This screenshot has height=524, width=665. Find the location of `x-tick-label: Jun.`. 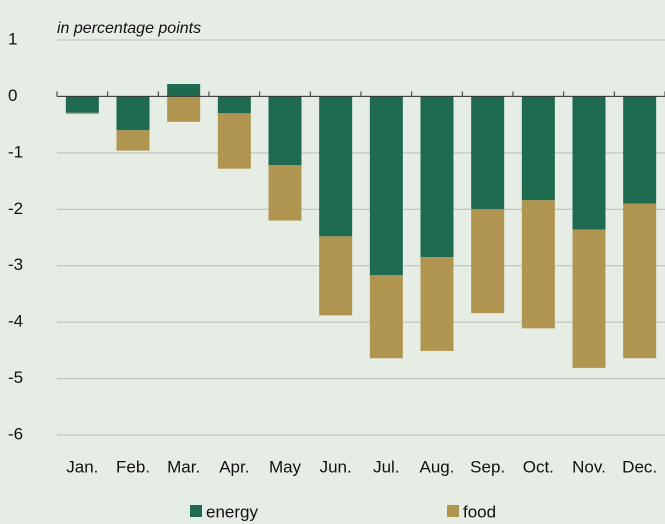

x-tick-label: Jun. is located at coordinates (336, 466).